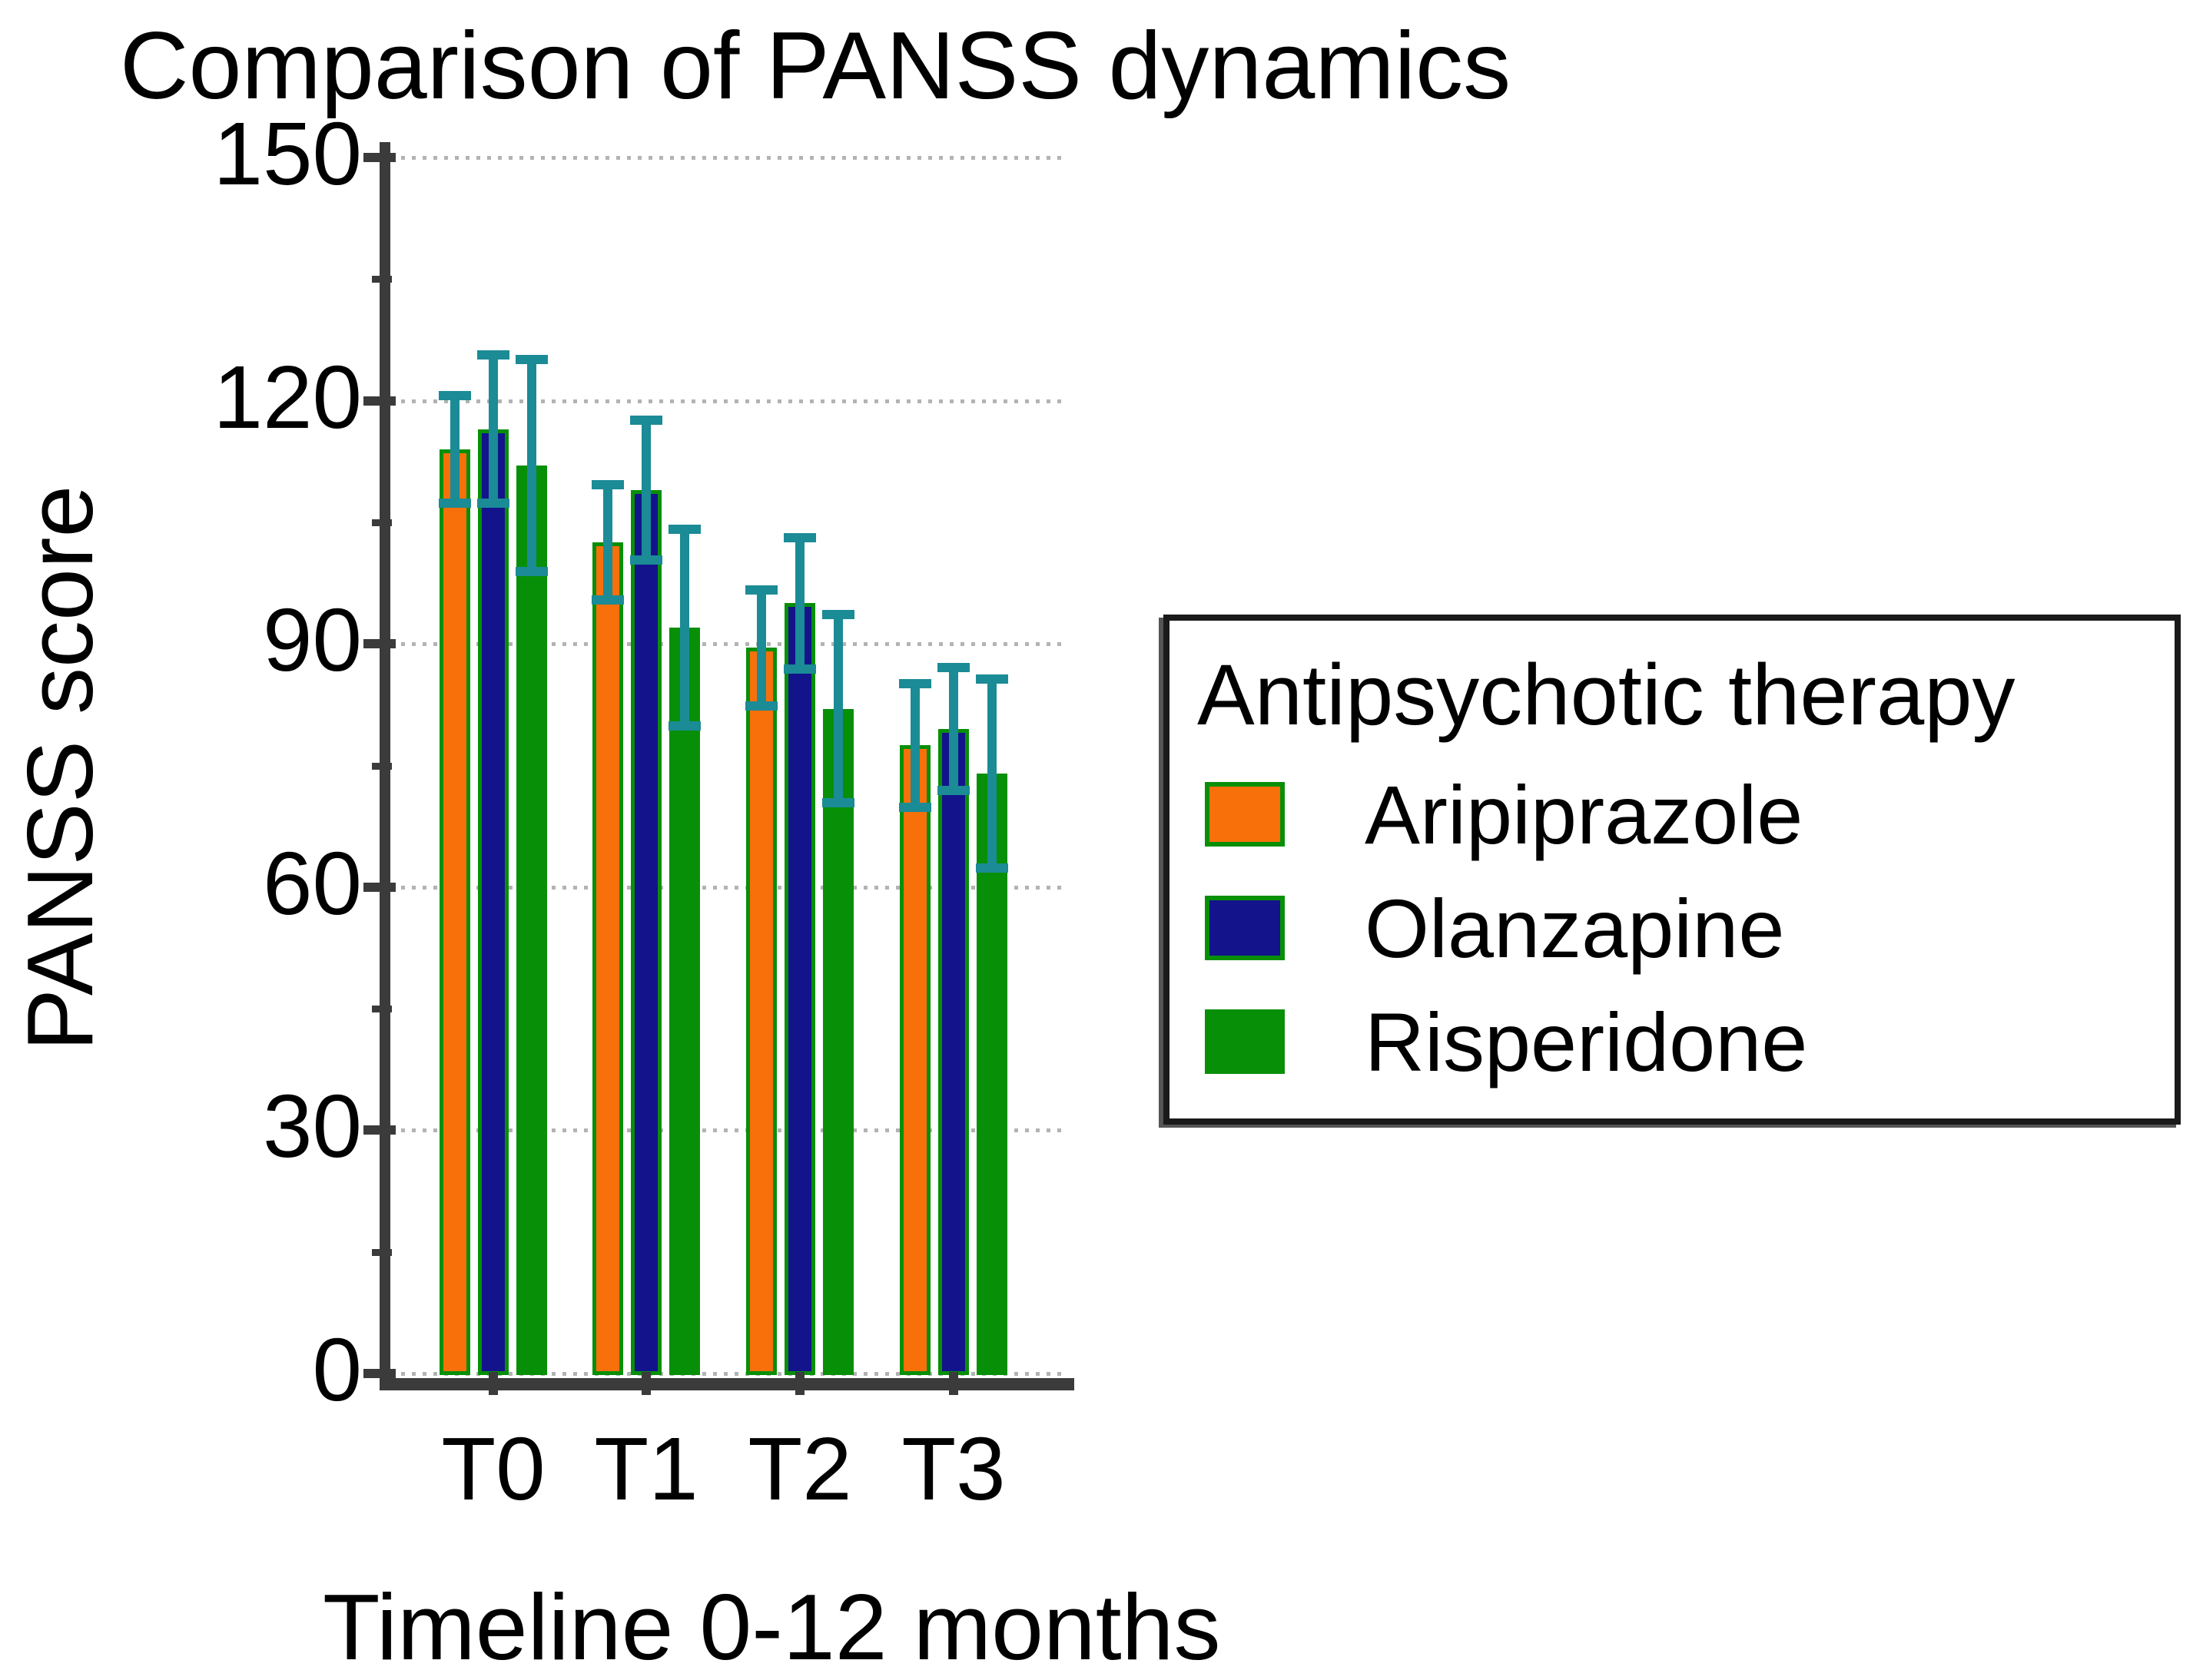 The height and width of the screenshot is (1680, 2203). Describe the element at coordinates (646, 489) in the screenshot. I see `error-bar-T1-olanzapine` at that location.